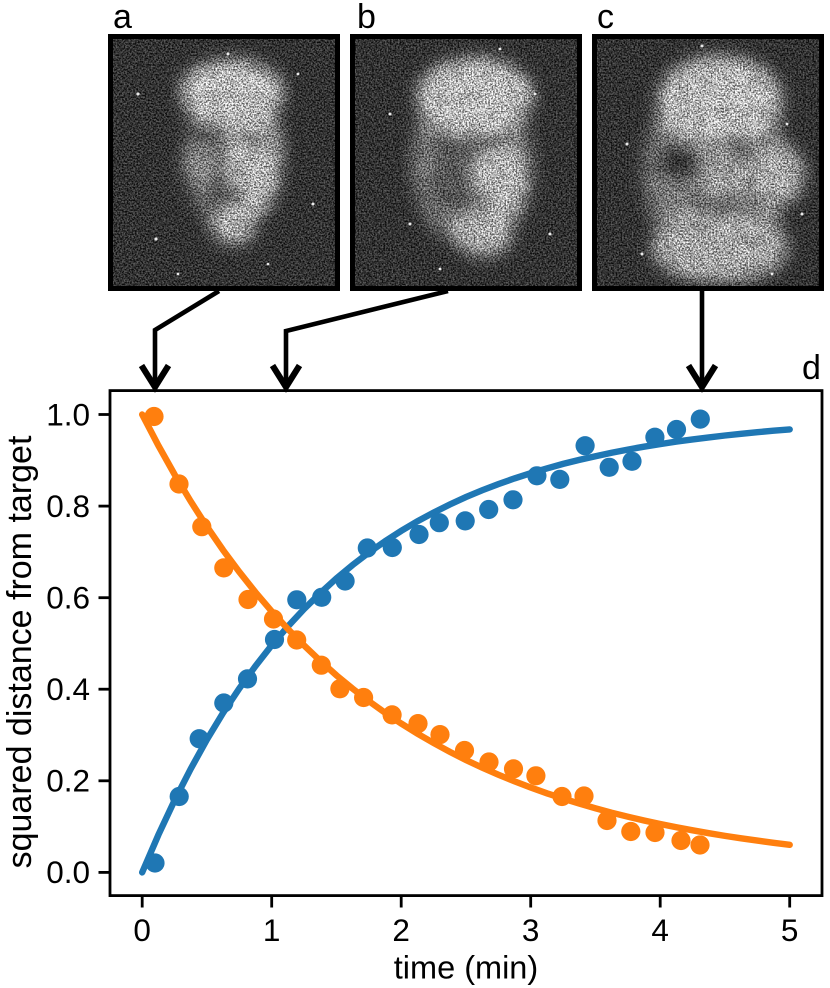 The image size is (830, 988). What do you see at coordinates (122, 18) in the screenshot?
I see `svg-text: a` at bounding box center [122, 18].